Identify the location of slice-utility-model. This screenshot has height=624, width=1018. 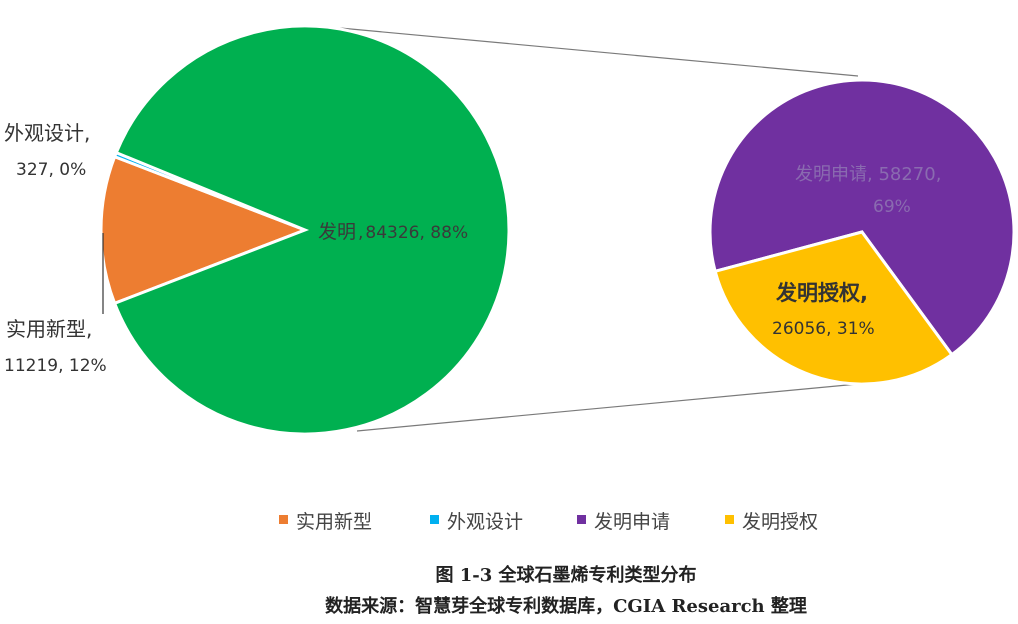
(204, 230).